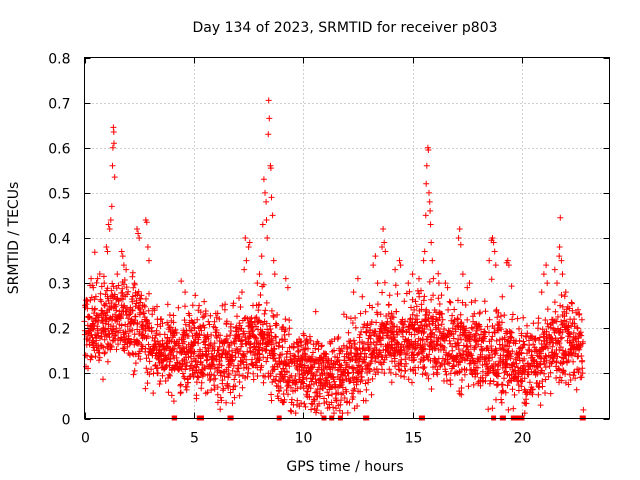  I want to click on x-tick-label: 10, so click(304, 439).